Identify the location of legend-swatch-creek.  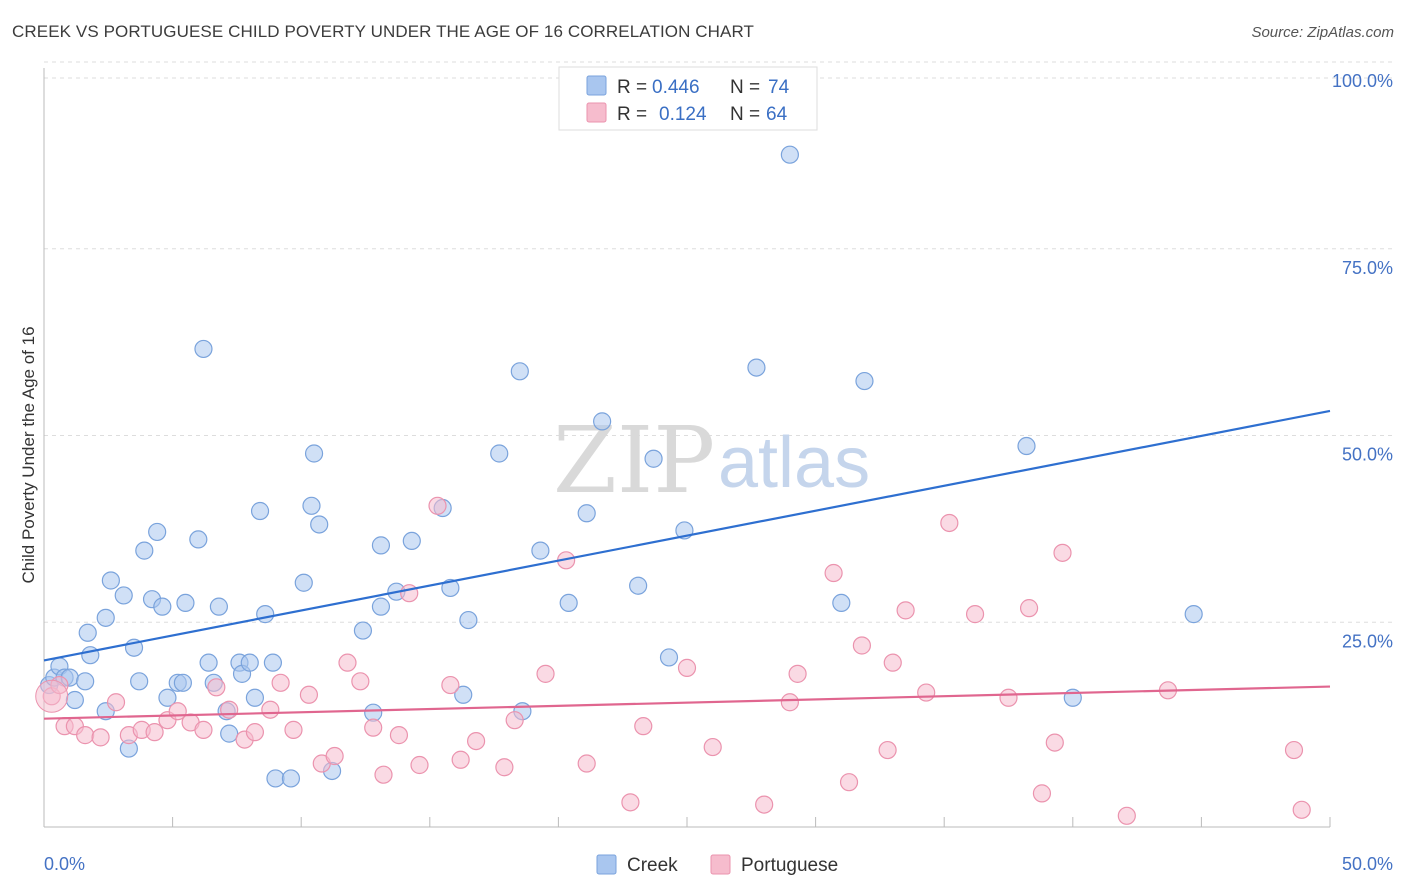
(596, 85).